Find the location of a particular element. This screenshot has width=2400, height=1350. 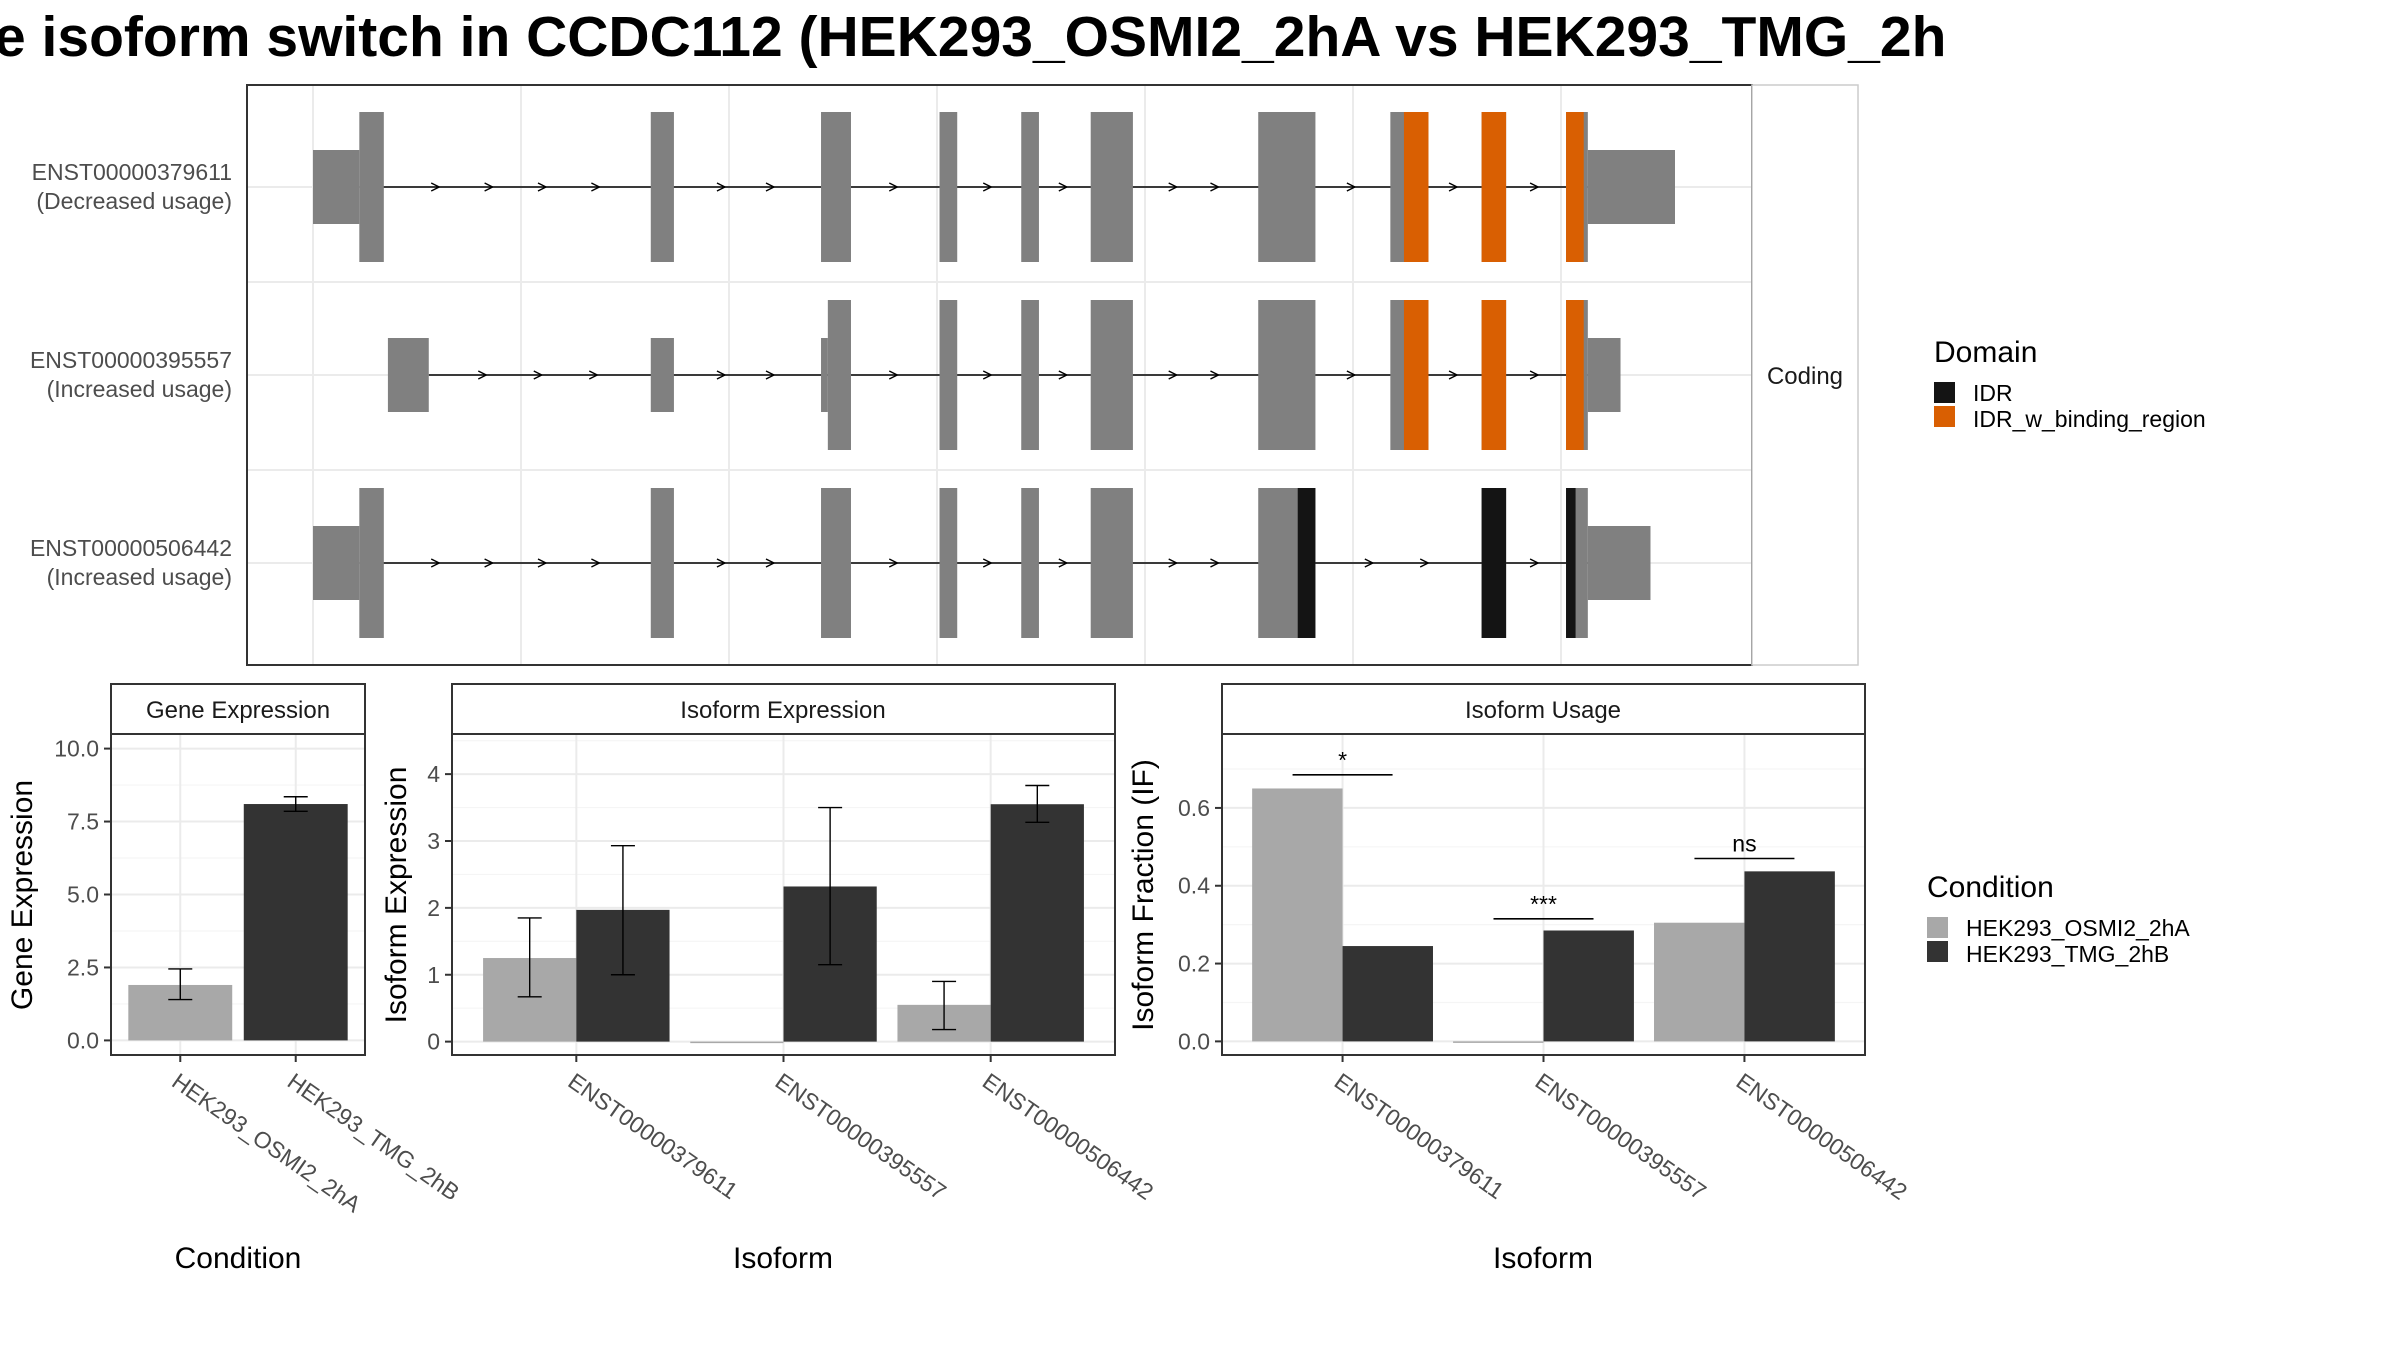

isoform-expression-xlabel: Isoform is located at coordinates (783, 1258).